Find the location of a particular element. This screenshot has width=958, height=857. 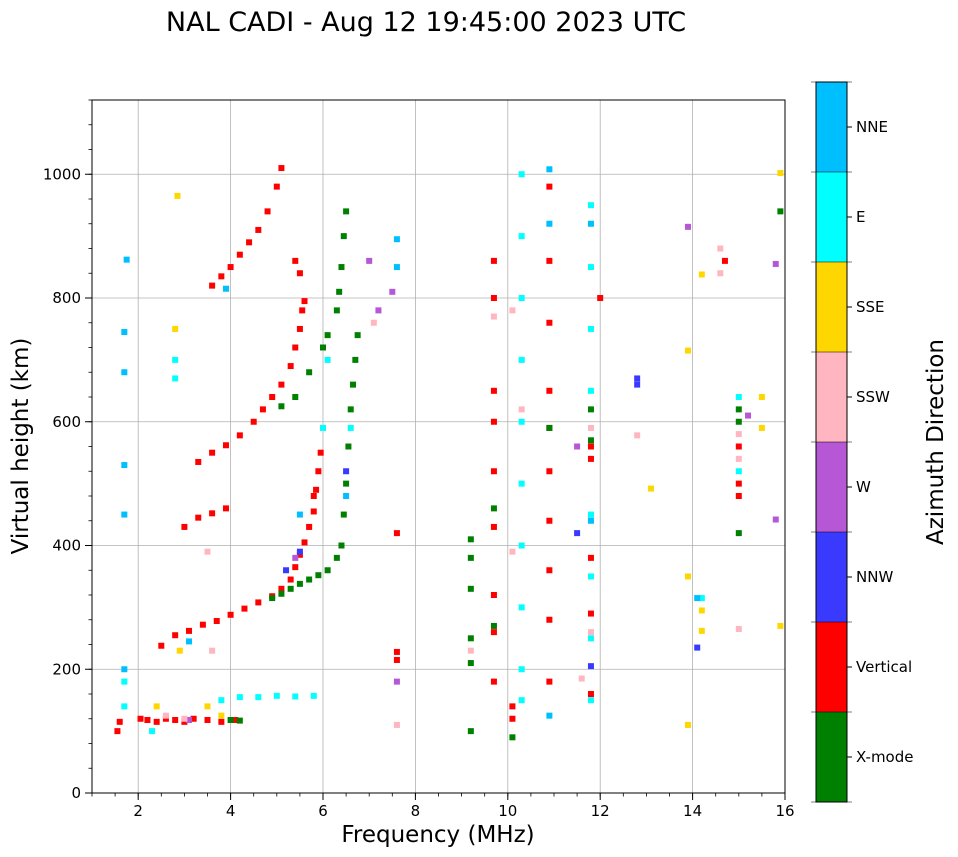

y-tick-label: 600 is located at coordinates (66, 422).